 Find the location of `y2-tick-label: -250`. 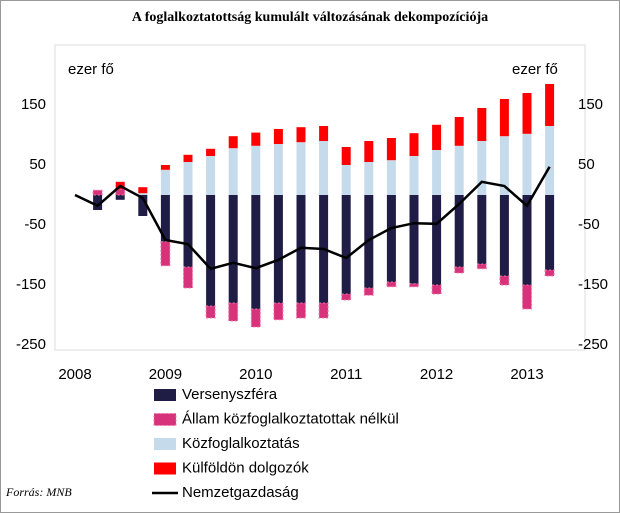

y2-tick-label: -250 is located at coordinates (593, 344).